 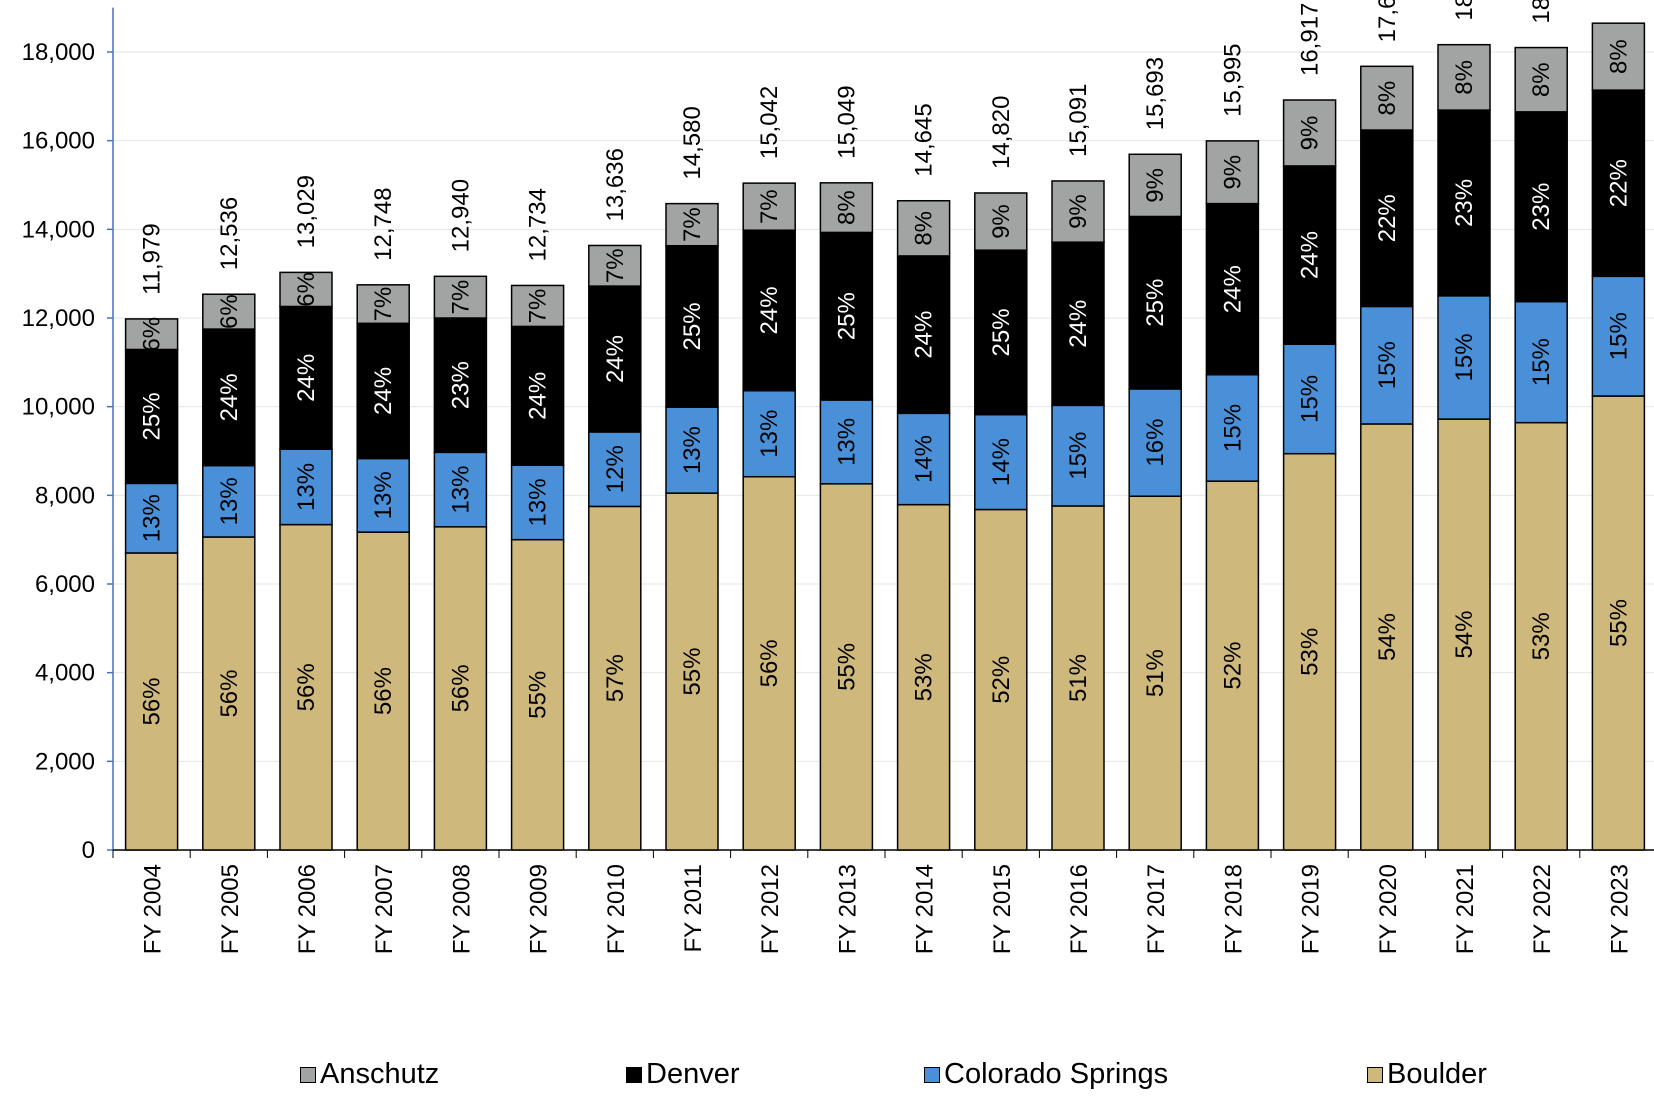 What do you see at coordinates (65, 761) in the screenshot?
I see `y-tick-label: 2,000` at bounding box center [65, 761].